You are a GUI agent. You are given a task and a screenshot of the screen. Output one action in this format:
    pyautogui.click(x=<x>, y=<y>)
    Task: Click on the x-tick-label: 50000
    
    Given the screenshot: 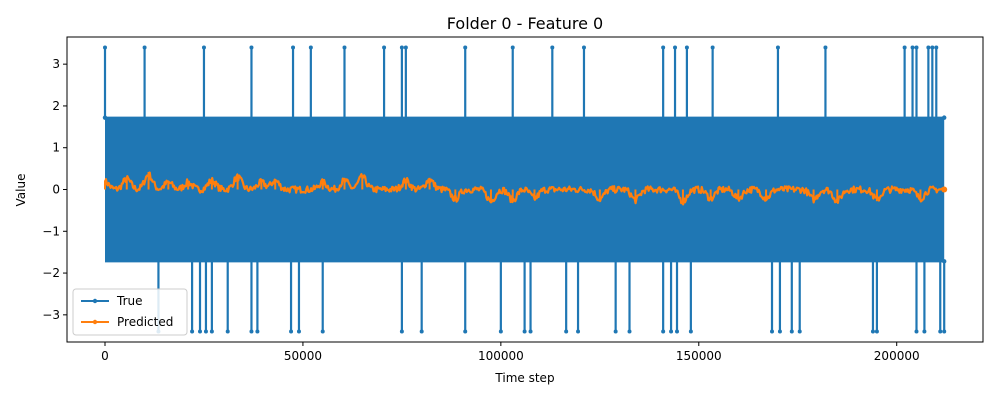 What is the action you would take?
    pyautogui.click(x=303, y=356)
    